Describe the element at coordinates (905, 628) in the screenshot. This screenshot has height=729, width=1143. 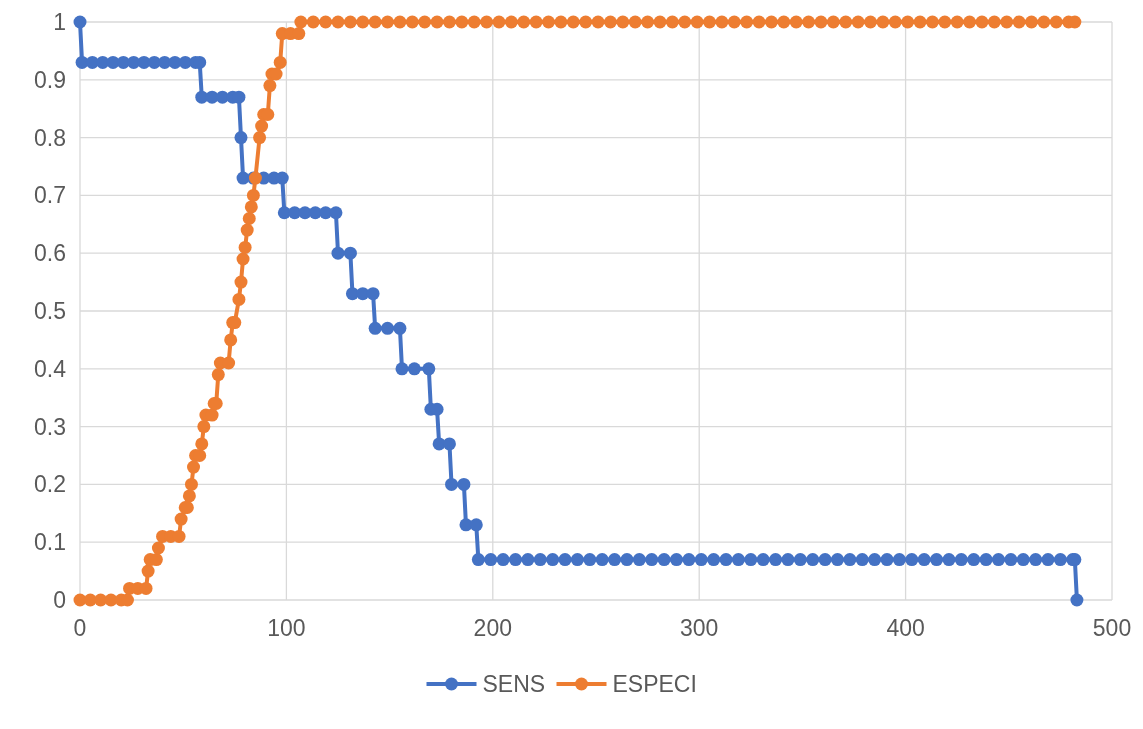
I see `x-tick-label: 400` at that location.